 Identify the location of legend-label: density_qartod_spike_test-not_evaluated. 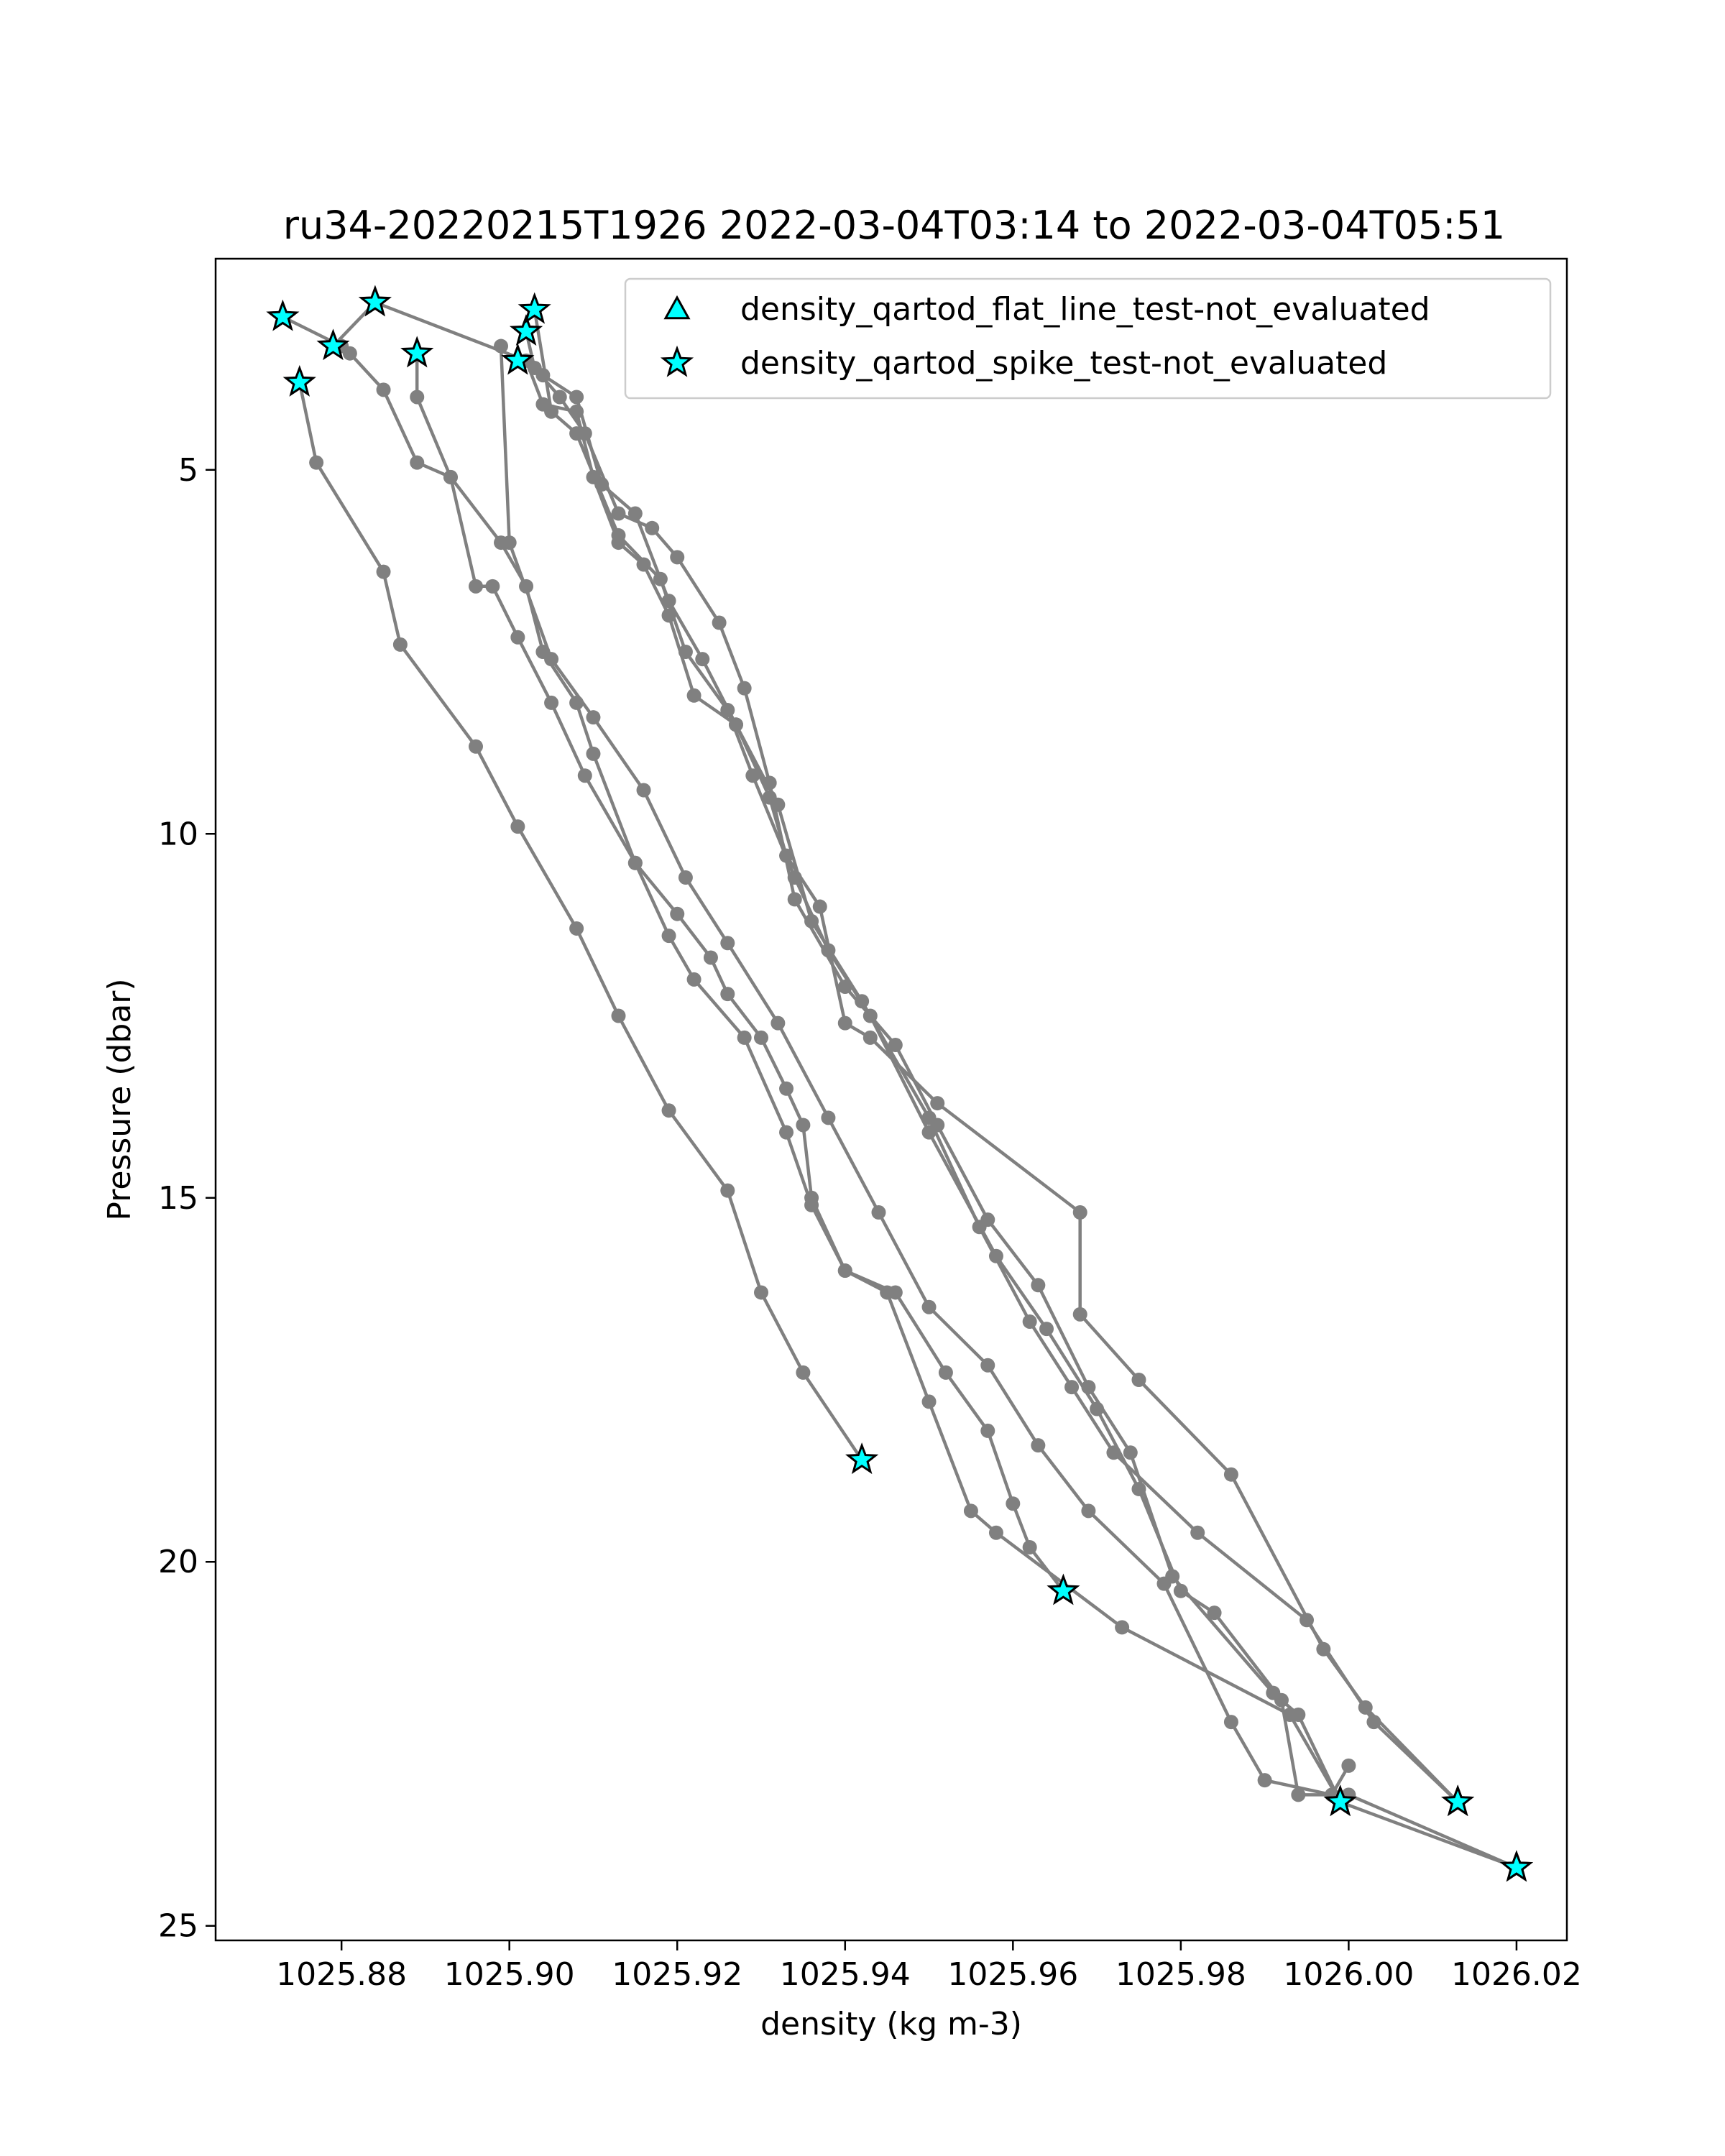
(1063, 363).